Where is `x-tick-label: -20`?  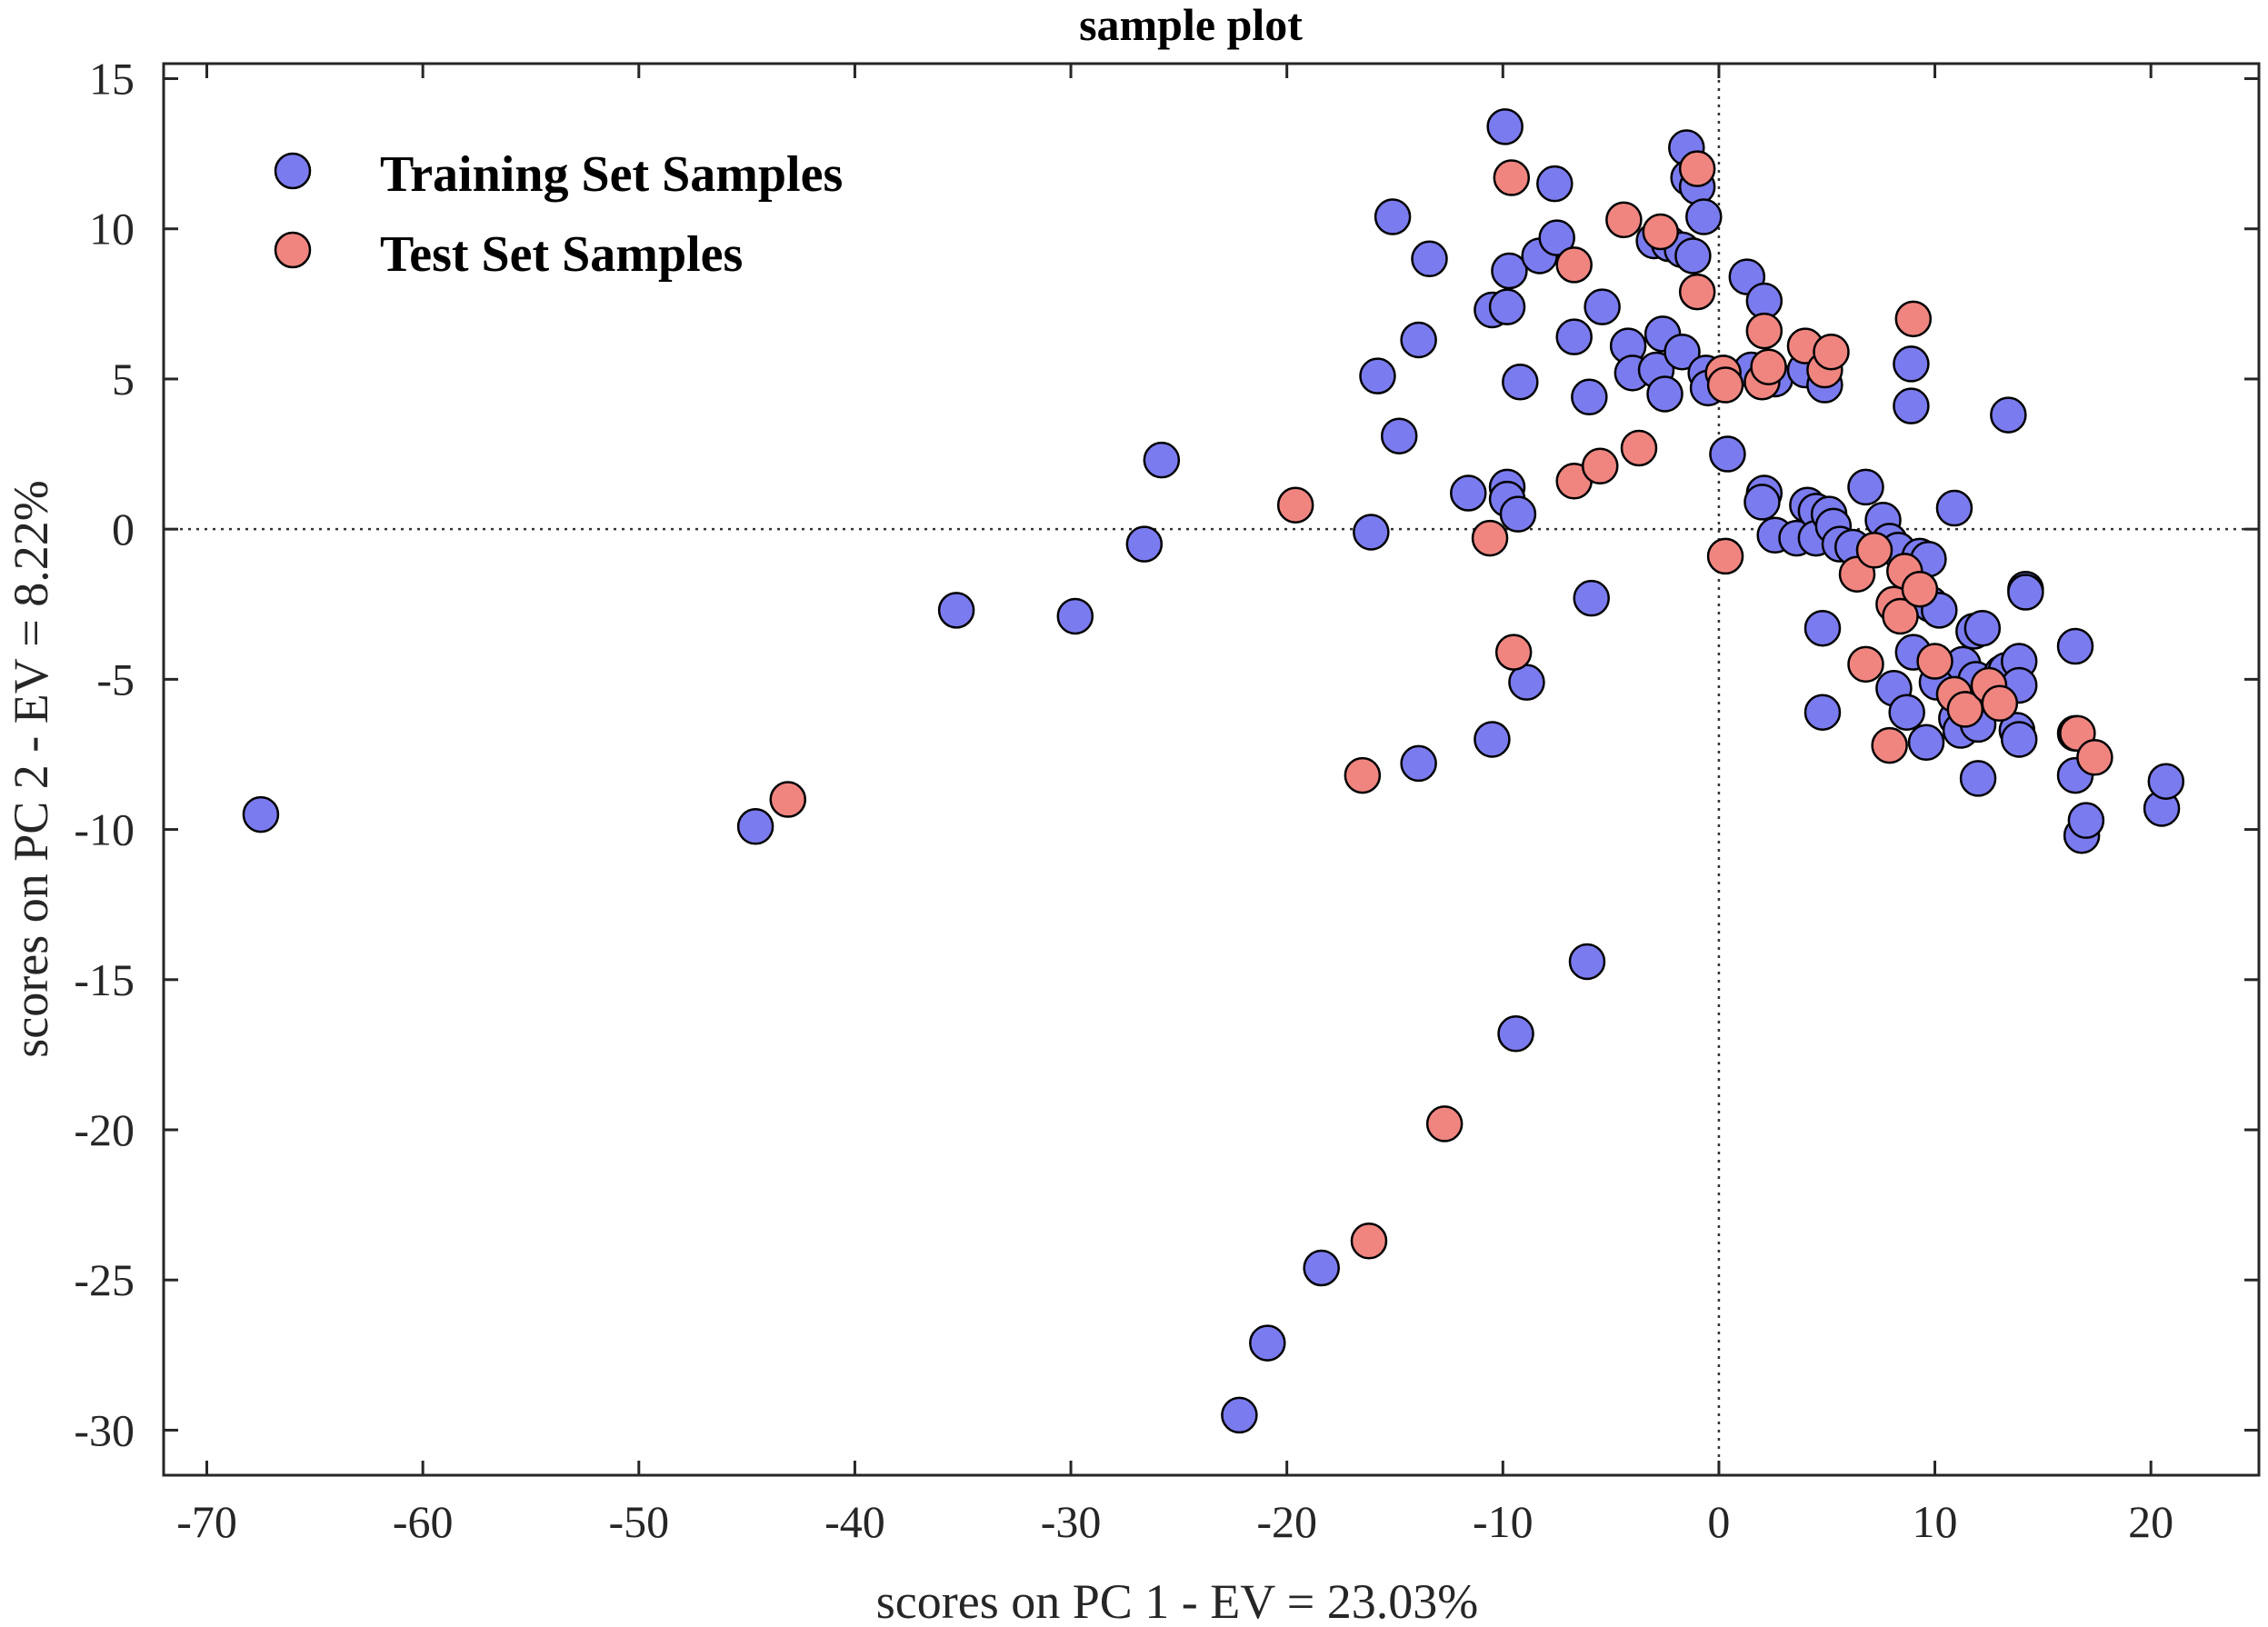
x-tick-label: -20 is located at coordinates (1287, 1522).